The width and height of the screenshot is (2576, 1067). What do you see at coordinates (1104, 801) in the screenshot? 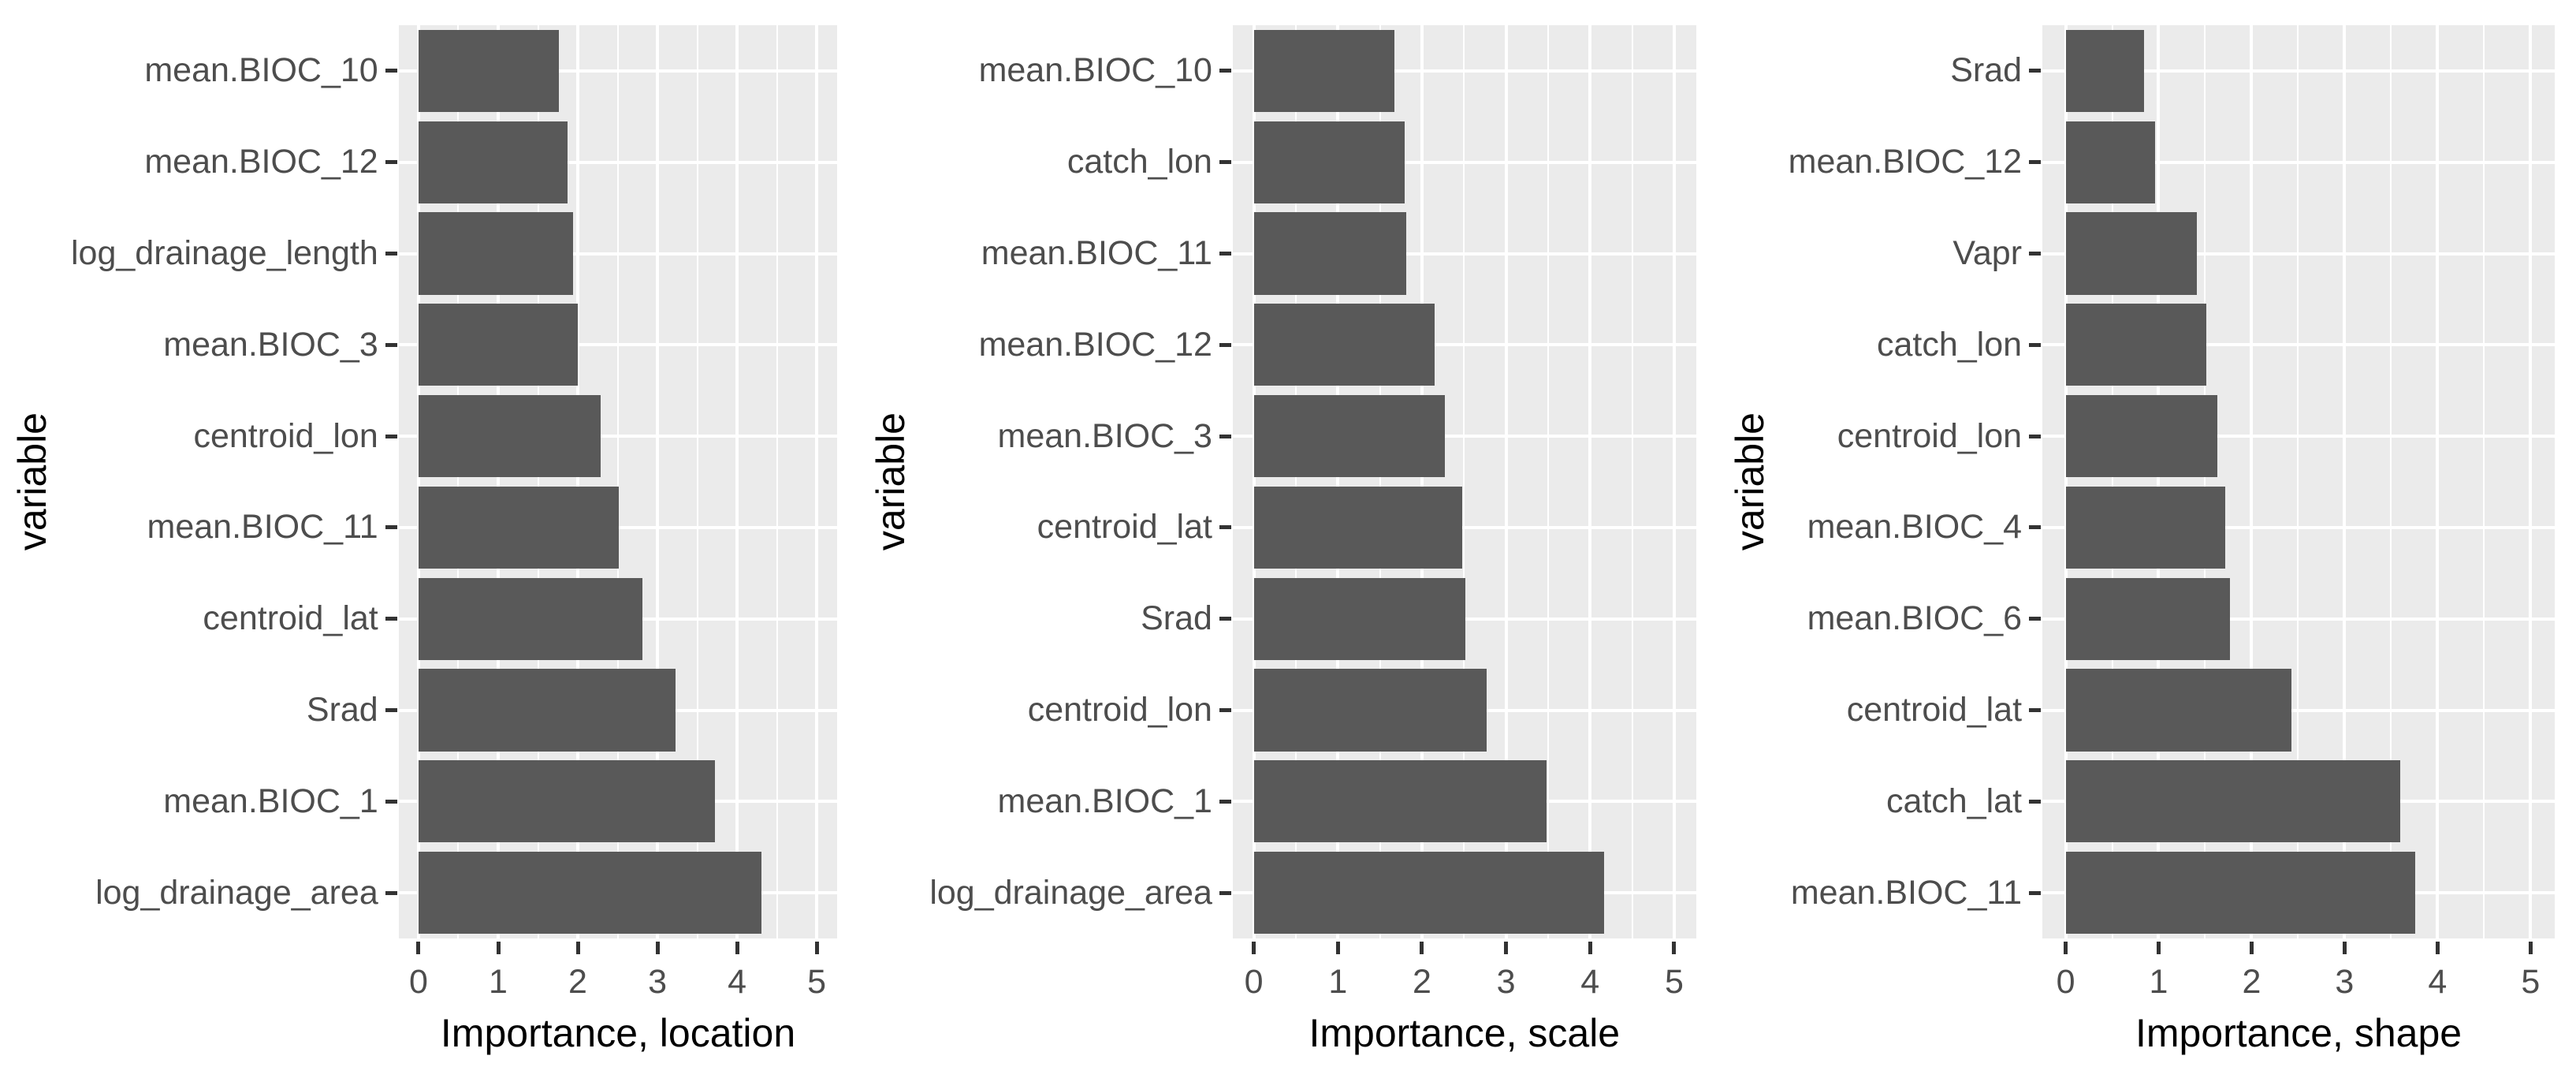
I see `y-tick-label: mean.BIOC_1` at bounding box center [1104, 801].